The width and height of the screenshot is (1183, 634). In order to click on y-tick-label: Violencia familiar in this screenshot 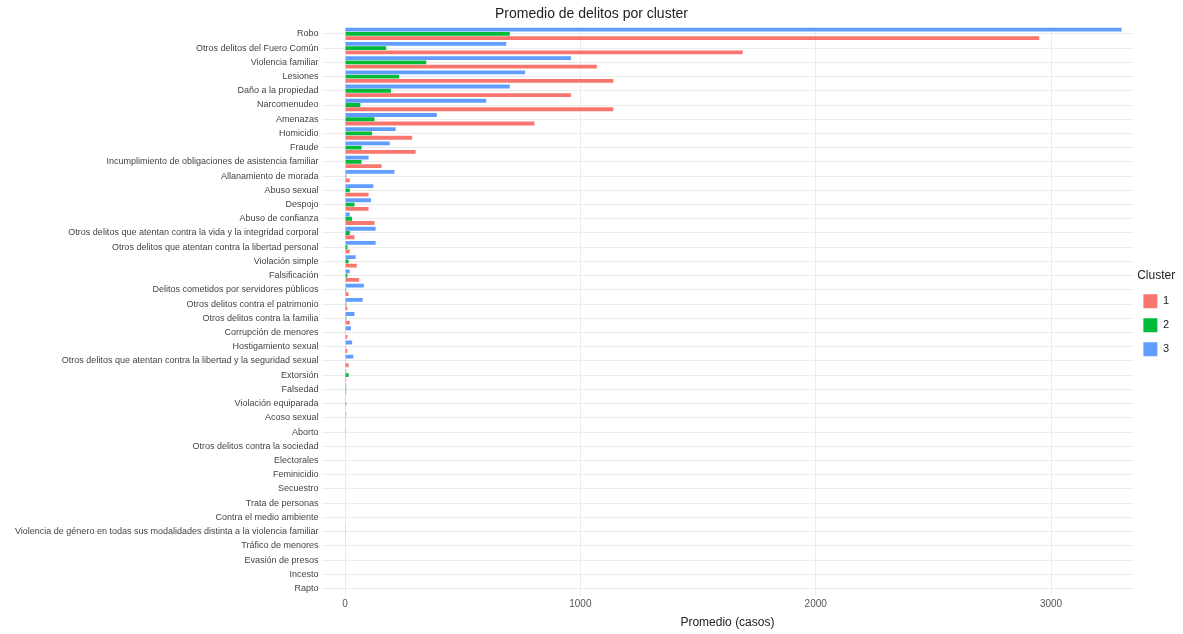, I will do `click(284, 61)`.